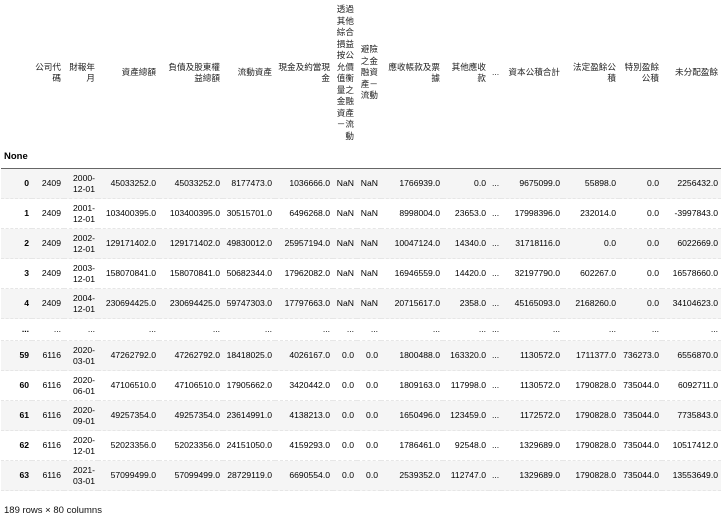  What do you see at coordinates (84, 213) in the screenshot?
I see `table-cell: 2001-12-01` at bounding box center [84, 213].